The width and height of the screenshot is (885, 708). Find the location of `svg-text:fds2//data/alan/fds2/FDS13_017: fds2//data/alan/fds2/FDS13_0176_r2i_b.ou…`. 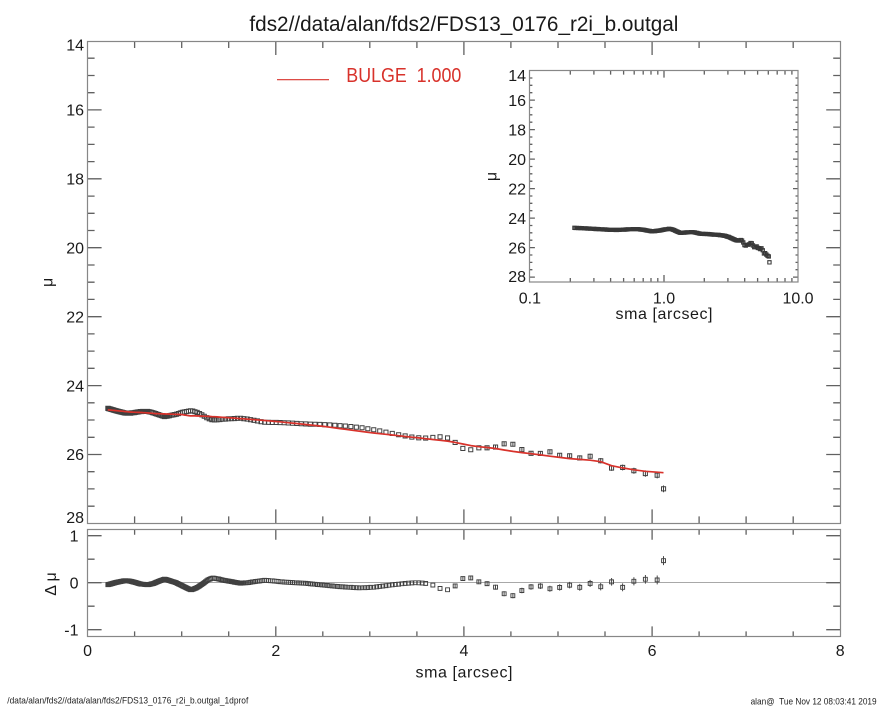

svg-text:fds2//data/alan/fds2/FDS13_017: fds2//data/alan/fds2/FDS13_0176_r2i_b.ou… is located at coordinates (463, 24).